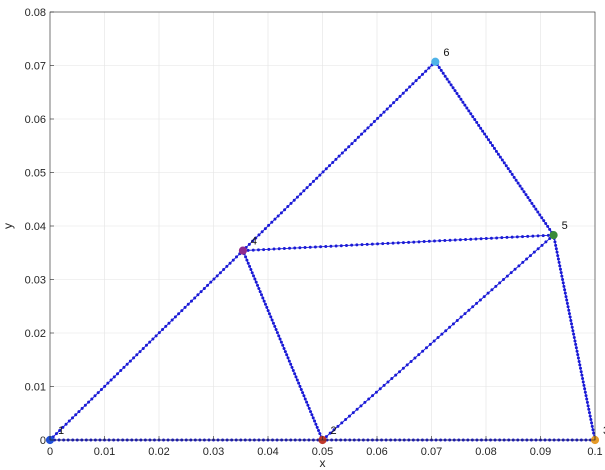 The width and height of the screenshot is (605, 470). Describe the element at coordinates (446, 53) in the screenshot. I see `node-6-label: 6` at that location.